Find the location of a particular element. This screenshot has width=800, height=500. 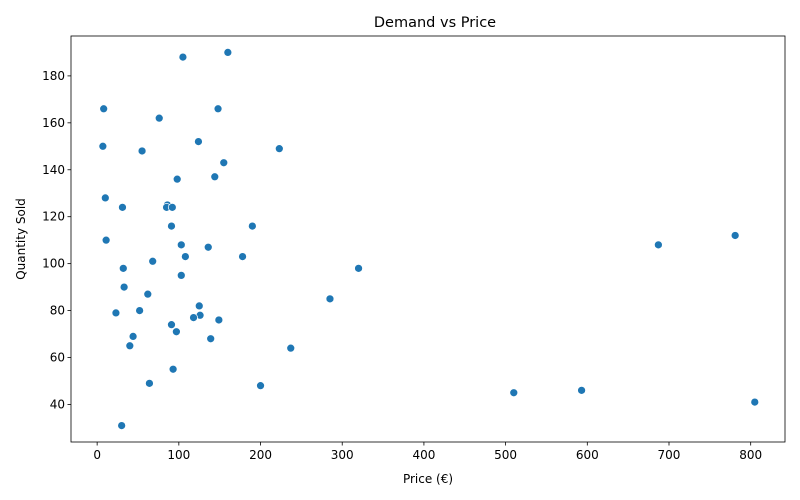

x-tick-label: 400 is located at coordinates (423, 455).